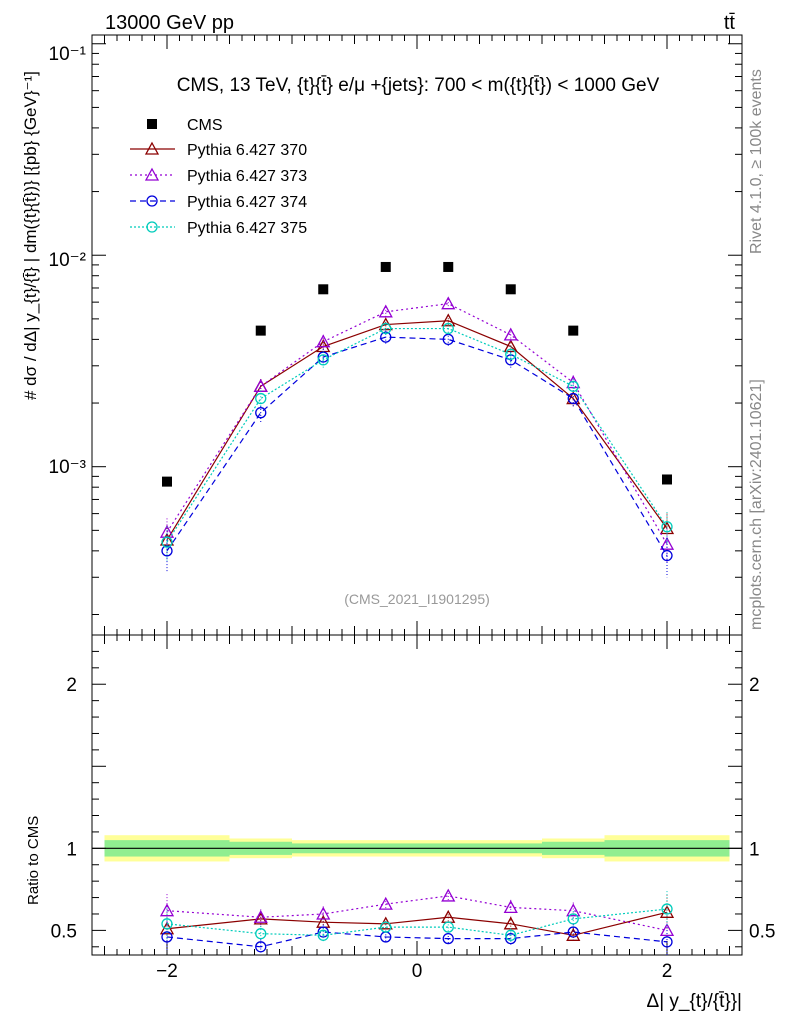 This screenshot has width=786, height=1024. I want to click on legend-marker-cms, so click(152, 124).